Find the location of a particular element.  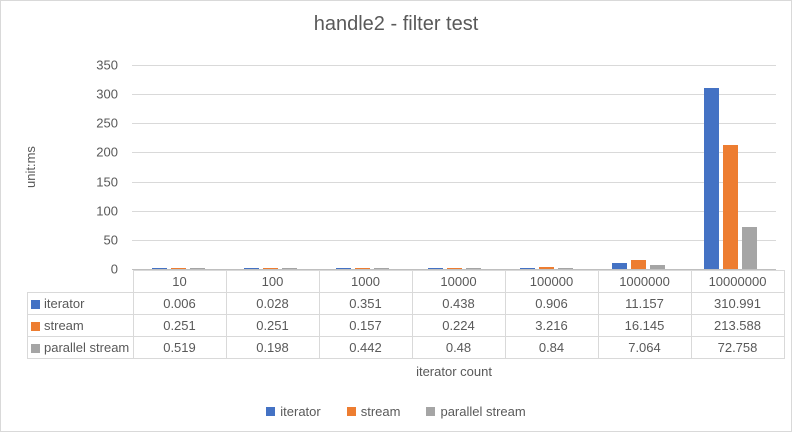

series-name-cell: parallel stream is located at coordinates (80, 347).